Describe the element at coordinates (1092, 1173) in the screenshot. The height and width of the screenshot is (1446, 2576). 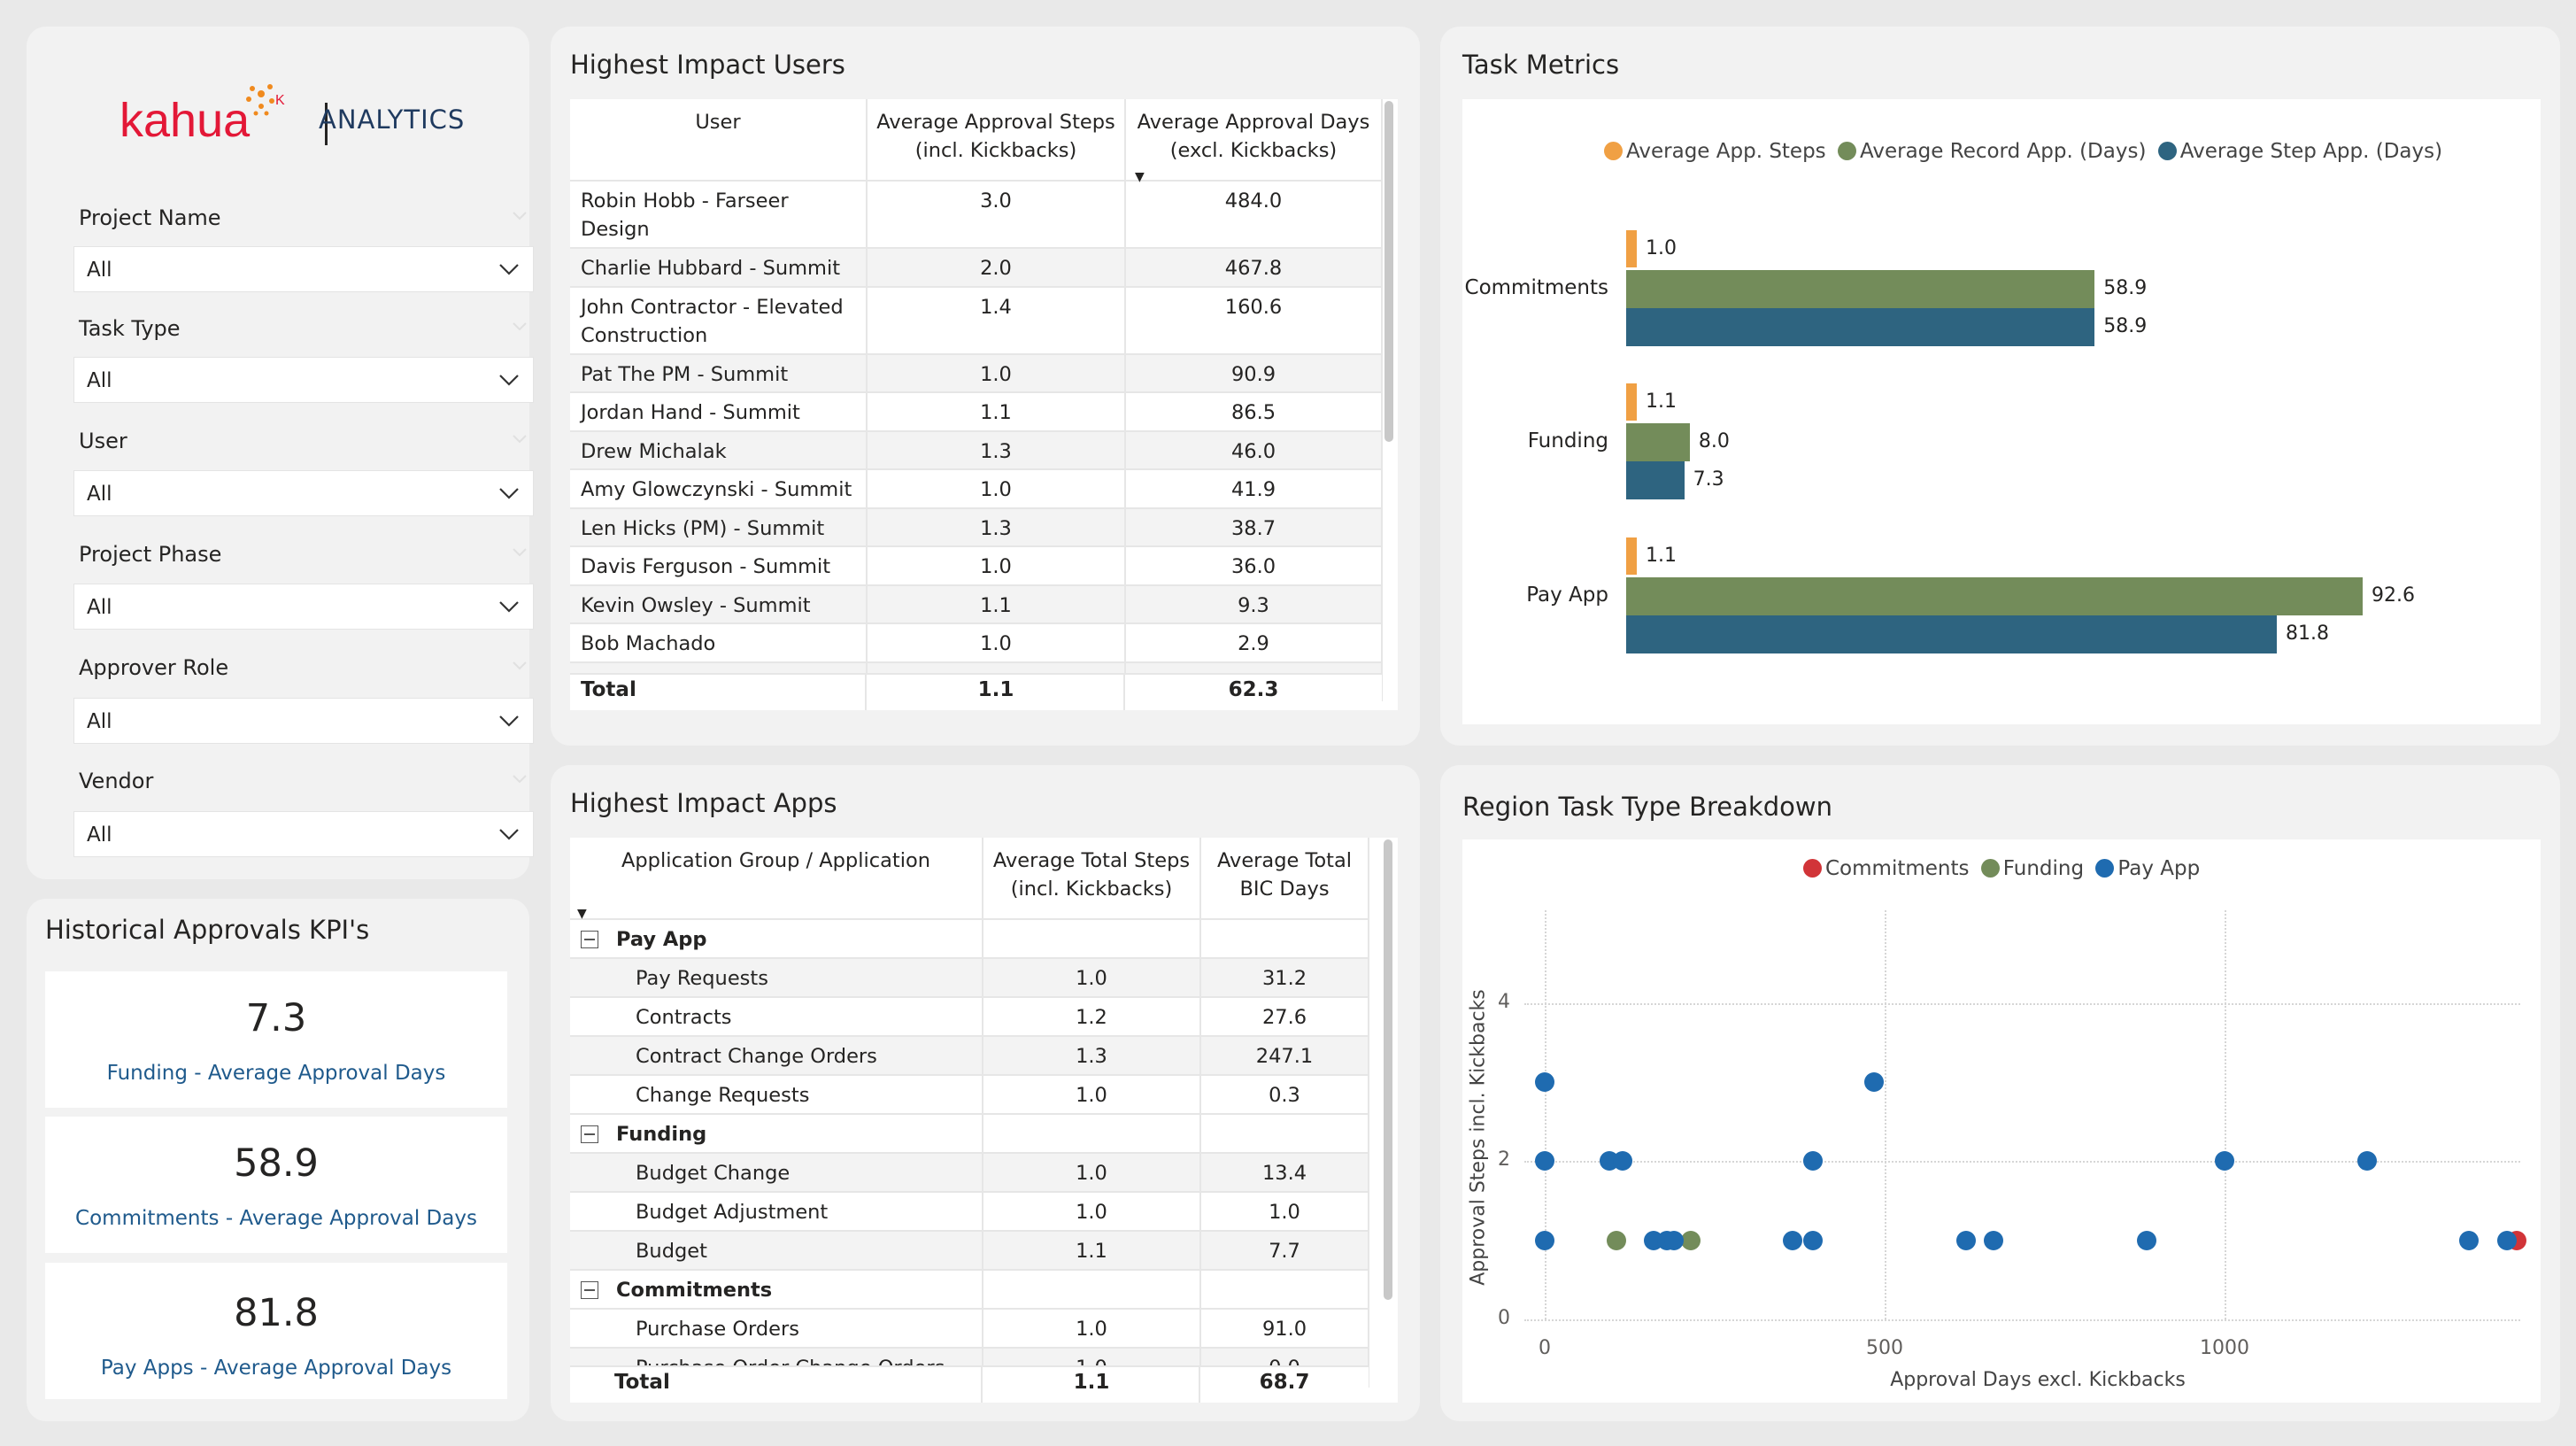
I see `cell-steps: 1.0` at that location.